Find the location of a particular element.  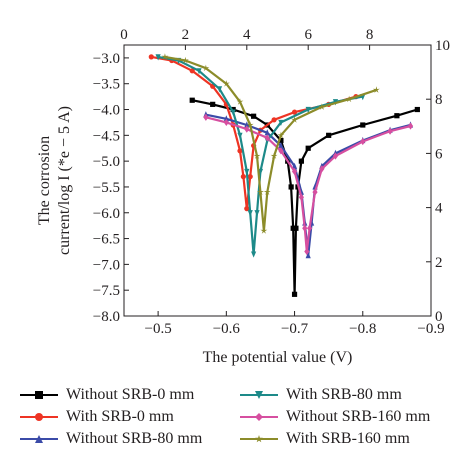

top-tick-label: 2 is located at coordinates (186, 35).